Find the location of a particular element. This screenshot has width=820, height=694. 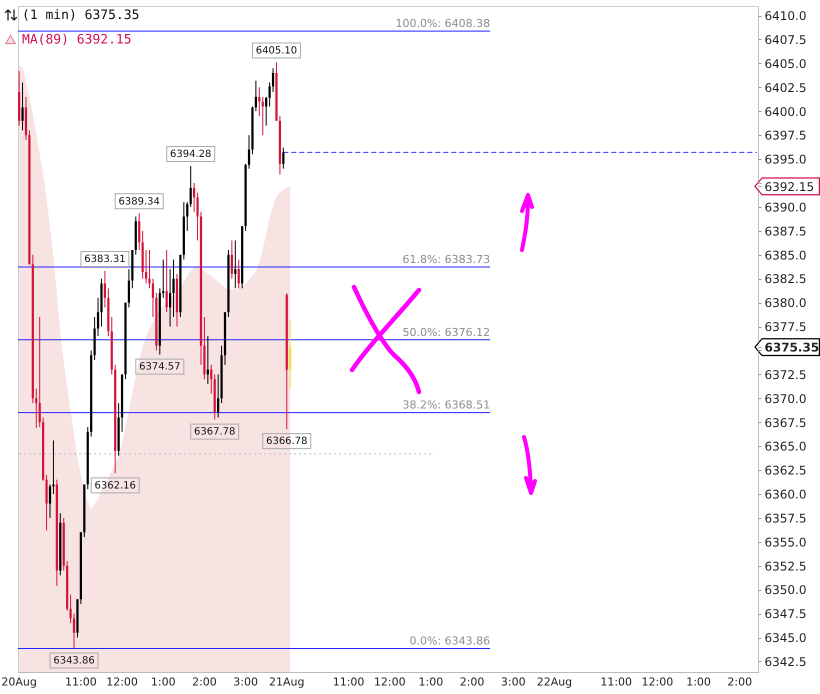

y-tick-label: 6342.5 is located at coordinates (785, 661).